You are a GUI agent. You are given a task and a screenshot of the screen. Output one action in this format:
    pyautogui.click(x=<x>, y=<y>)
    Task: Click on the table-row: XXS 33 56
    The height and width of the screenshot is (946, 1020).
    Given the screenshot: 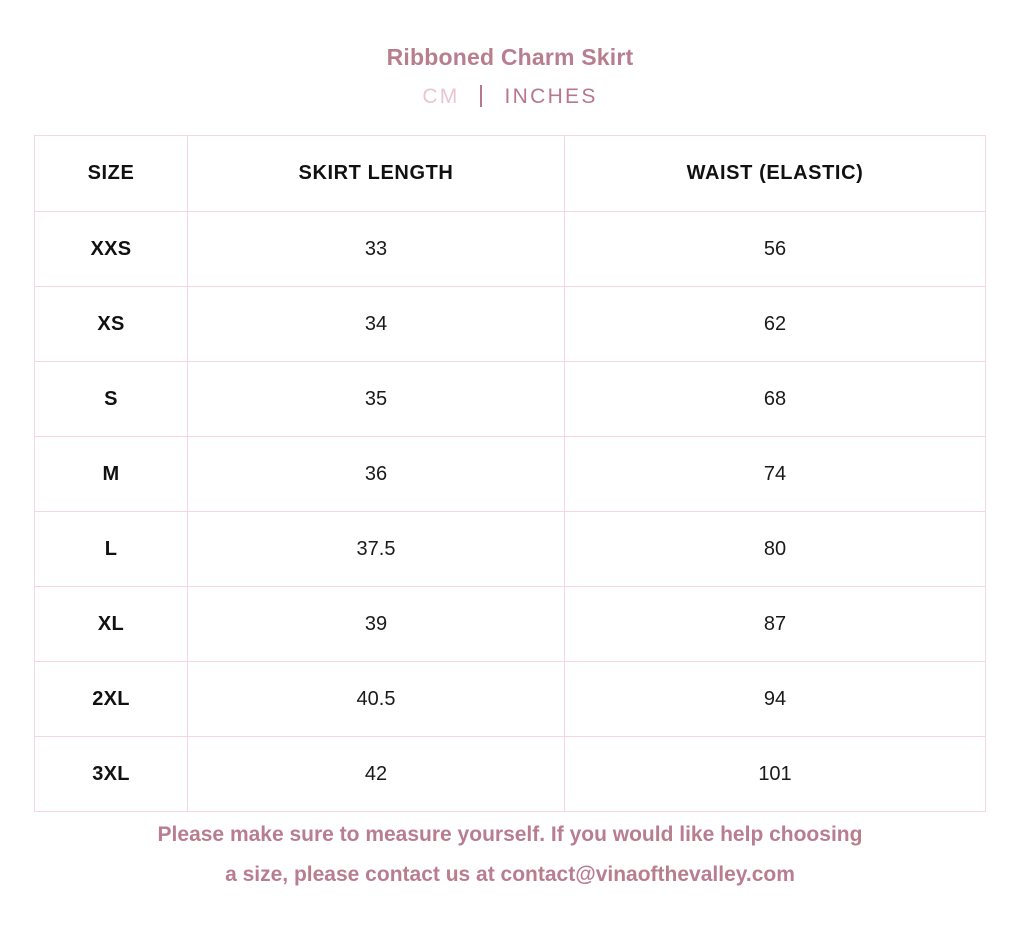 What is the action you would take?
    pyautogui.click(x=510, y=249)
    